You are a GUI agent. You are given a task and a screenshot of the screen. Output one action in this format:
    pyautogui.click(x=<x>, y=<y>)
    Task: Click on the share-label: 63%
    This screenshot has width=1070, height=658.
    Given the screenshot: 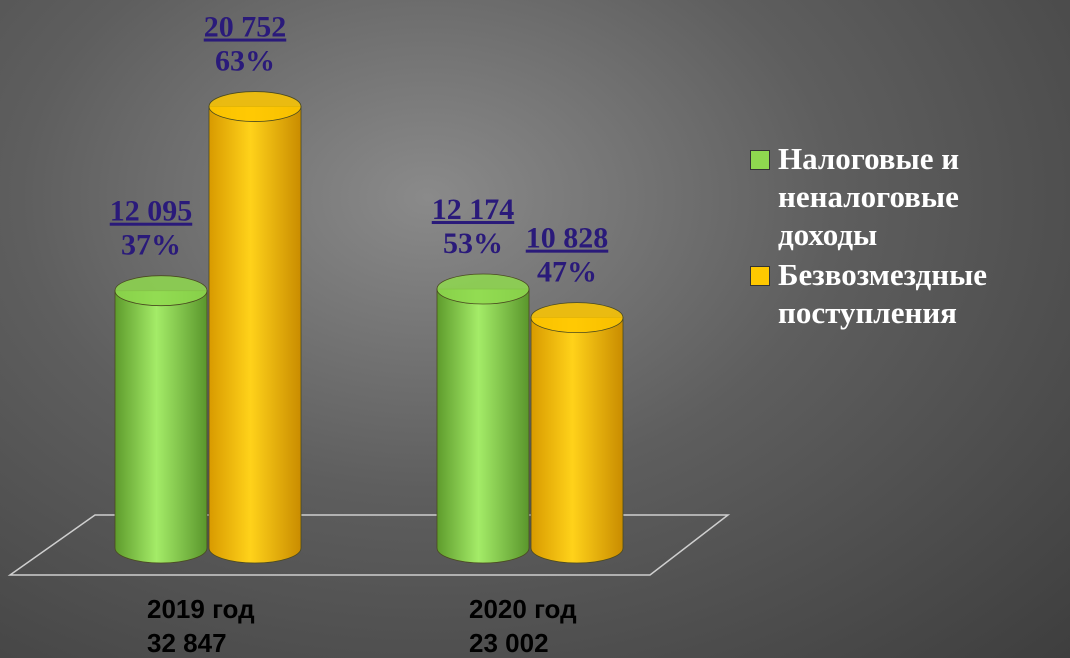 What is the action you would take?
    pyautogui.click(x=245, y=61)
    